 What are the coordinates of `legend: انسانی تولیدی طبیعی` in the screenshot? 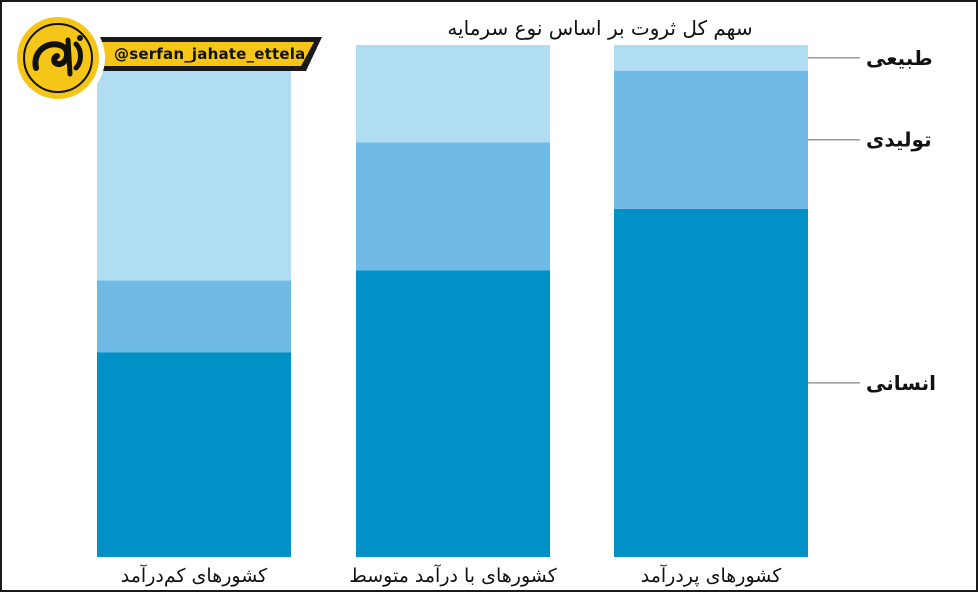 It's located at (872, 220).